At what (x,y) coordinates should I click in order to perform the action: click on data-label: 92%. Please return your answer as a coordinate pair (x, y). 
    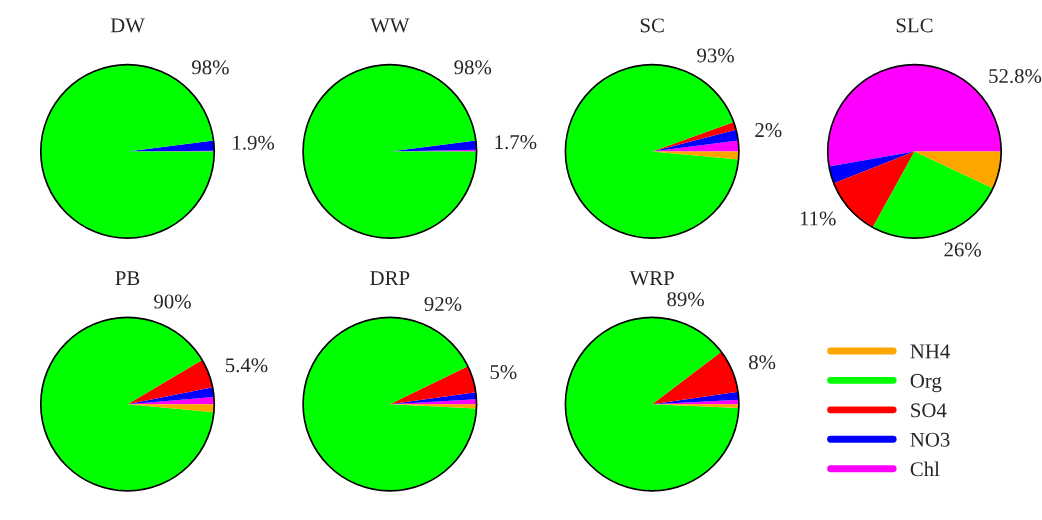
    Looking at the image, I should click on (443, 304).